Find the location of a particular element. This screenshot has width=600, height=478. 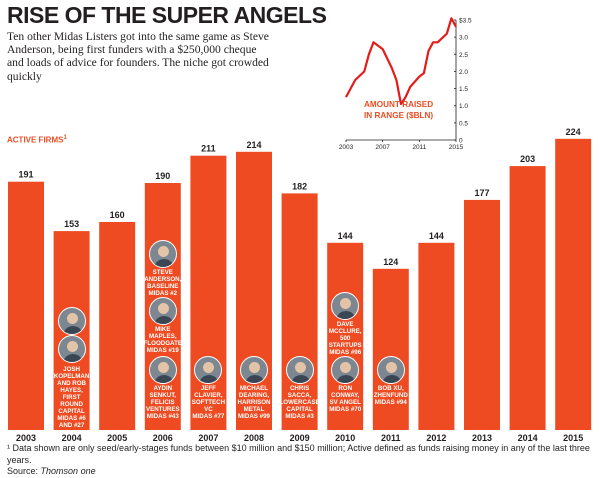

person-label-line: MIDAS #94 is located at coordinates (390, 402).